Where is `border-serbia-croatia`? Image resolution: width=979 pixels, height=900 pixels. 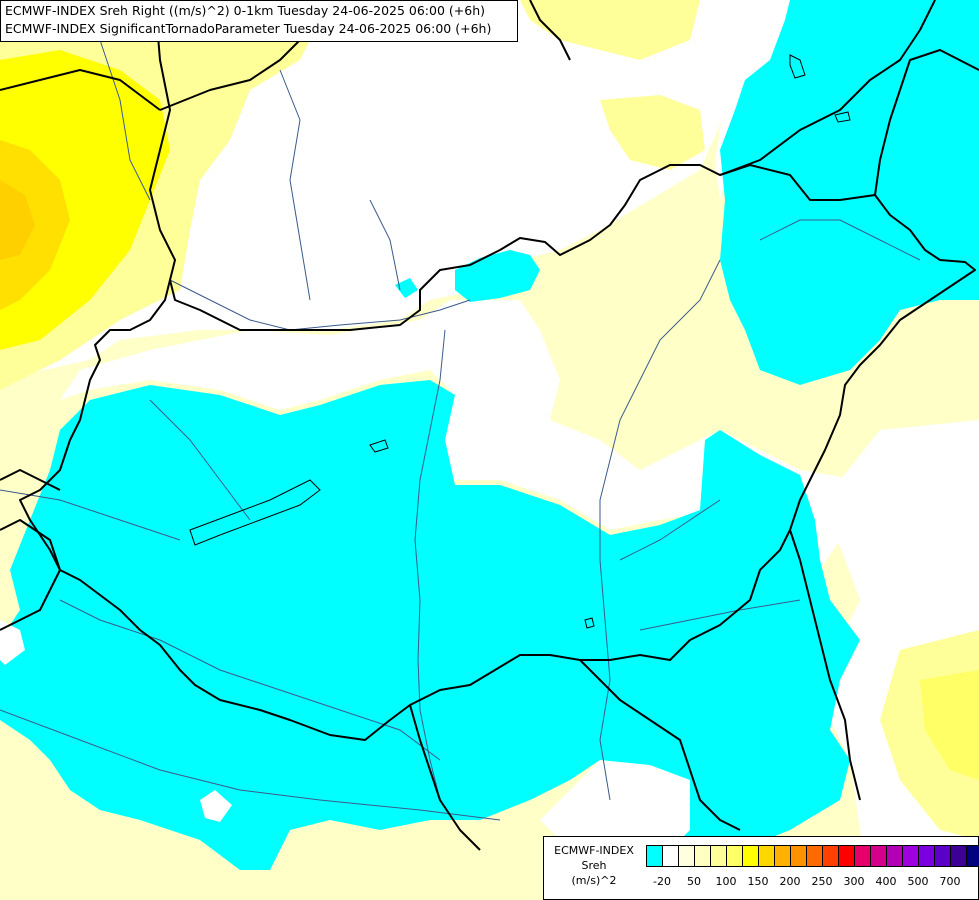 border-serbia-croatia is located at coordinates (445, 777).